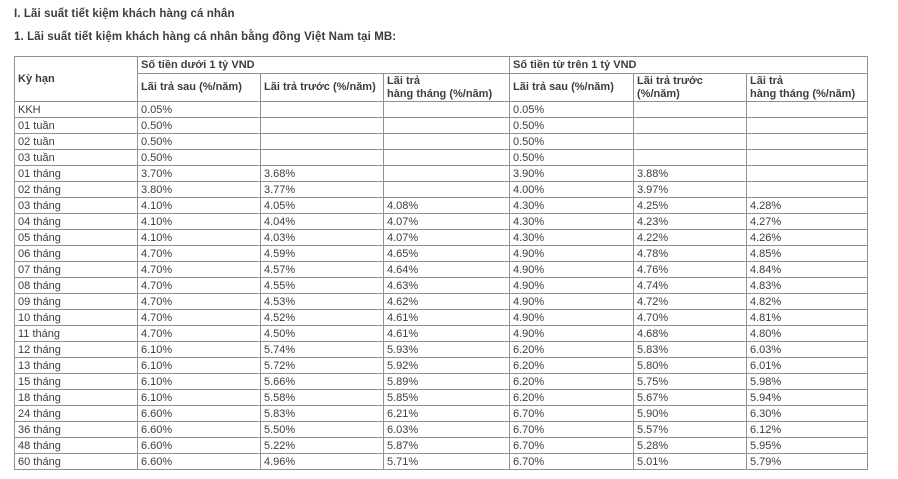 This screenshot has width=898, height=479. What do you see at coordinates (322, 333) in the screenshot?
I see `cell-rate: 4.50%` at bounding box center [322, 333].